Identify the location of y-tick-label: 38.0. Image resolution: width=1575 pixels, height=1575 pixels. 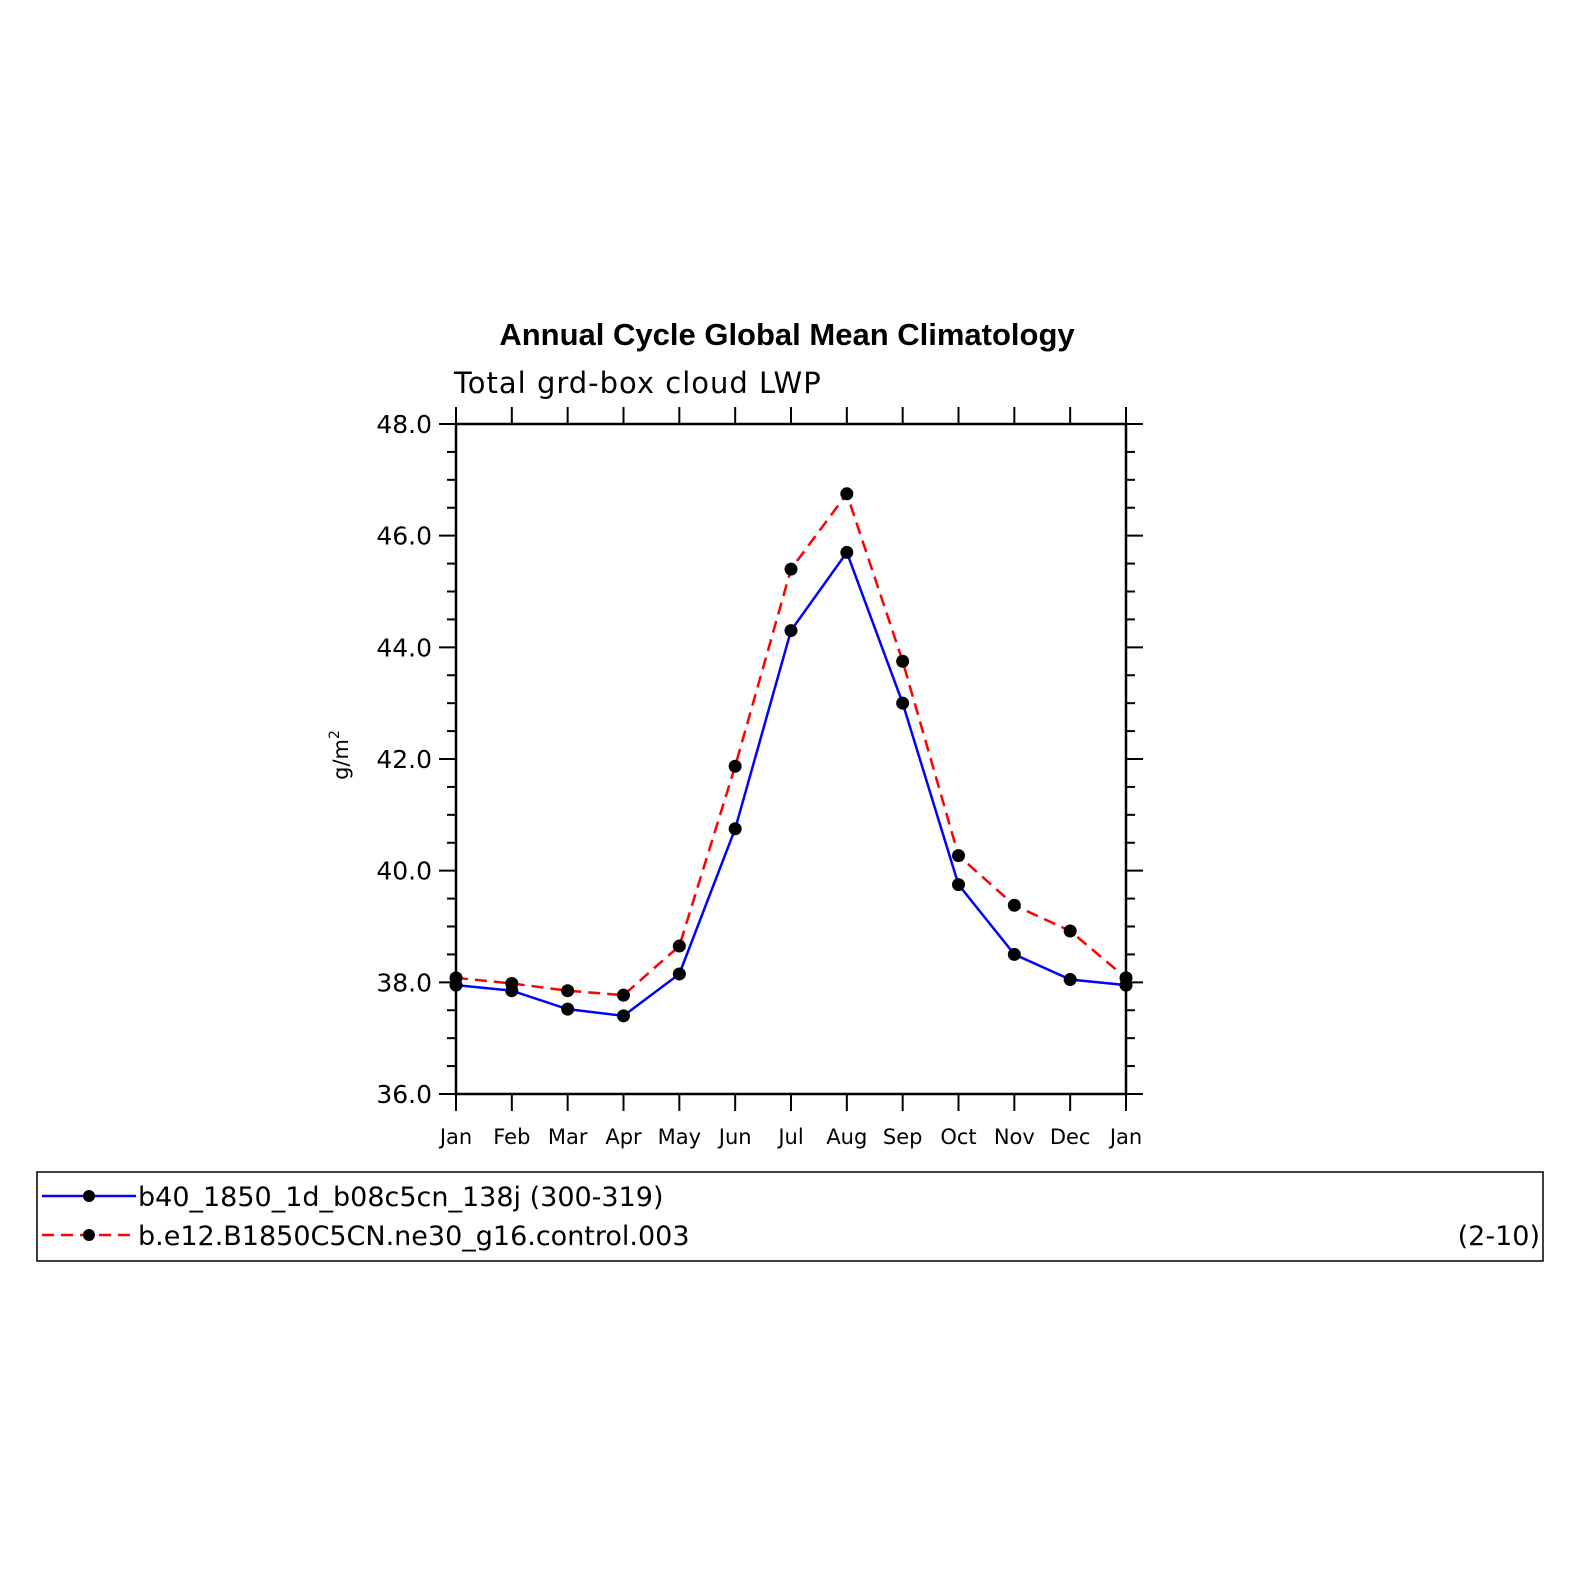
(404, 982).